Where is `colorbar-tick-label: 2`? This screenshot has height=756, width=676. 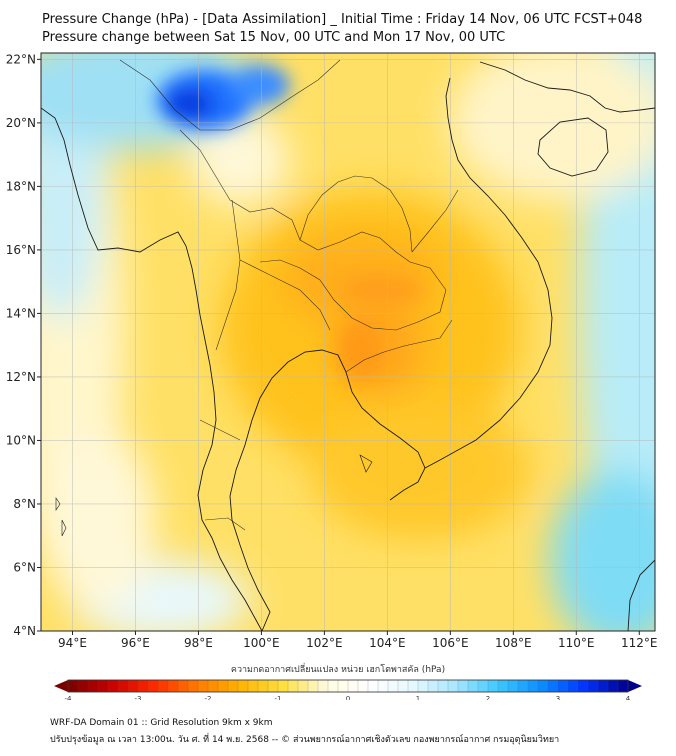
colorbar-tick-label: 2 is located at coordinates (488, 697).